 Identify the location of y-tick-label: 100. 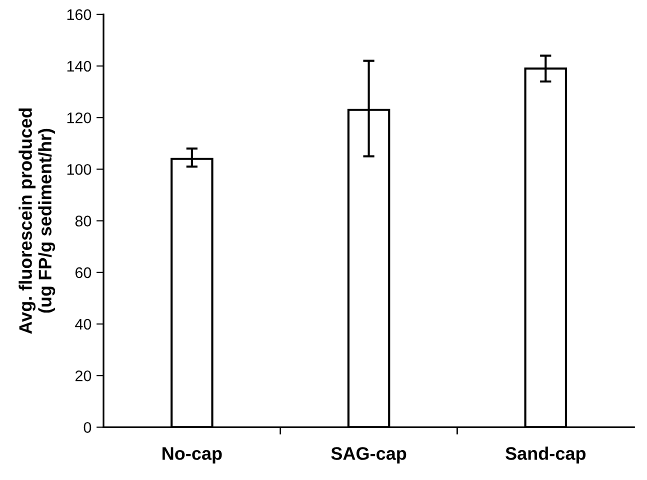
(79, 169).